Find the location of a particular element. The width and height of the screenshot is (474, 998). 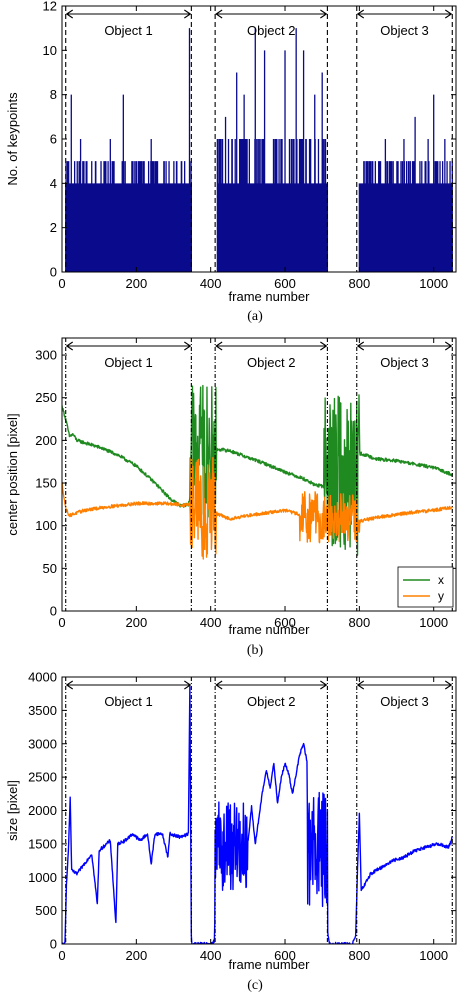

y-tick-label: 250 is located at coordinates (46, 397).